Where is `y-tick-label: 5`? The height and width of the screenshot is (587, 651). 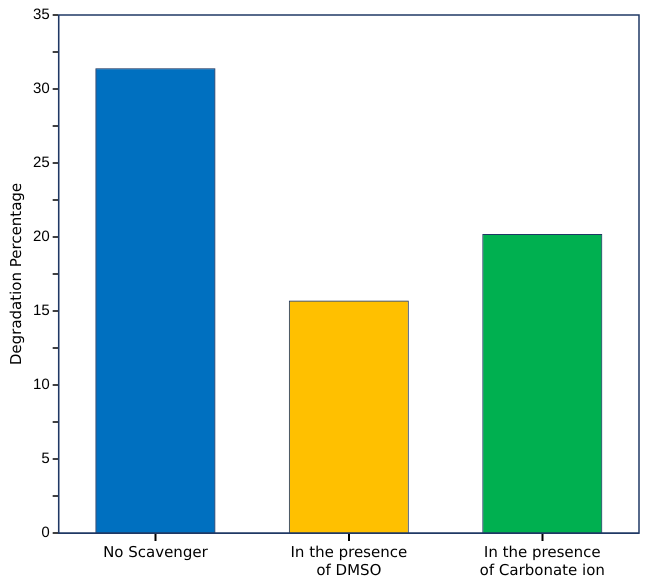 y-tick-label: 5 is located at coordinates (45, 459).